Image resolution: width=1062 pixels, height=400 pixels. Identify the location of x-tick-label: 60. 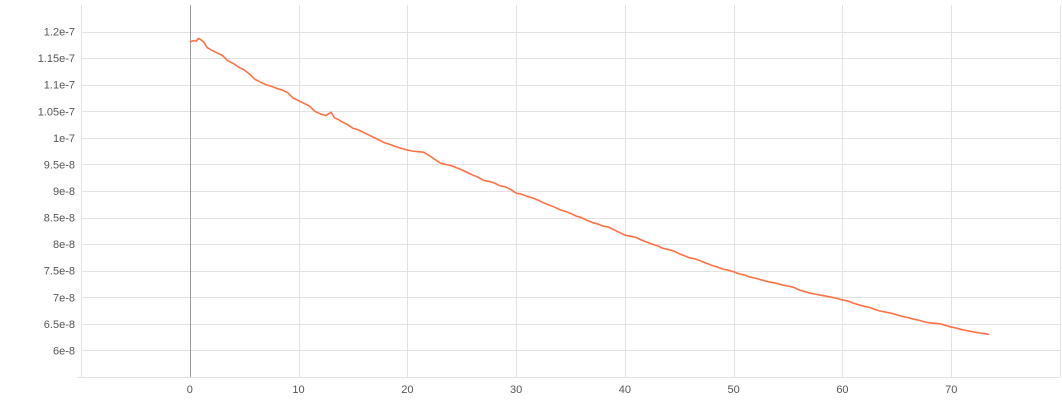
(842, 390).